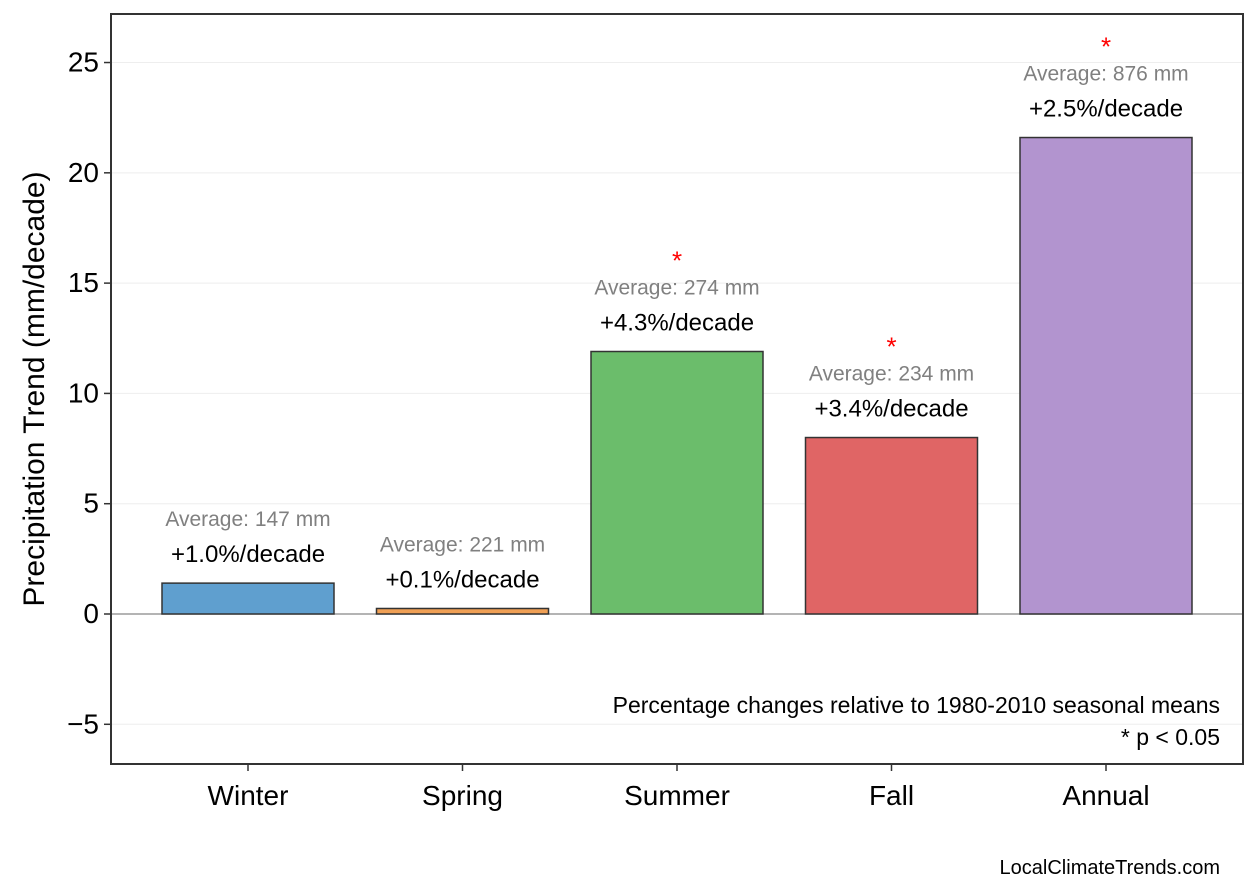  I want to click on avg-label: Average: 274 mm, so click(676, 288).